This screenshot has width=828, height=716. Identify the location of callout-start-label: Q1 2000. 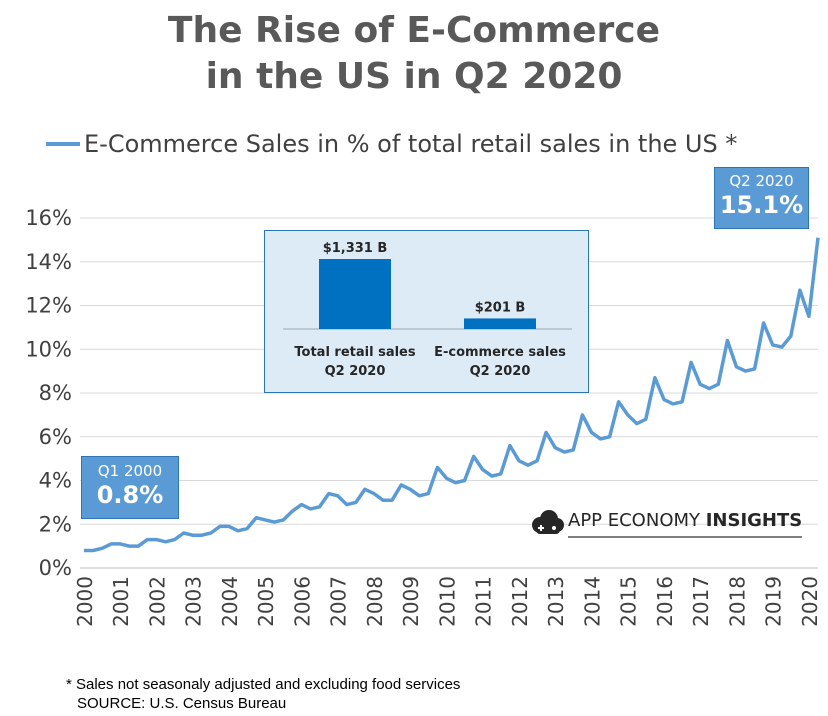
(130, 471).